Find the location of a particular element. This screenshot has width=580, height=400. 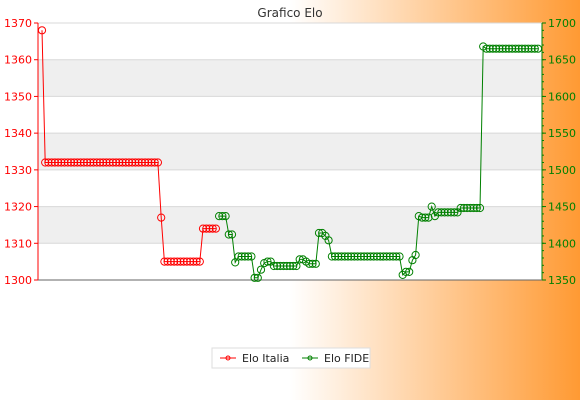

right-tick-label: 1600 is located at coordinates (562, 96).